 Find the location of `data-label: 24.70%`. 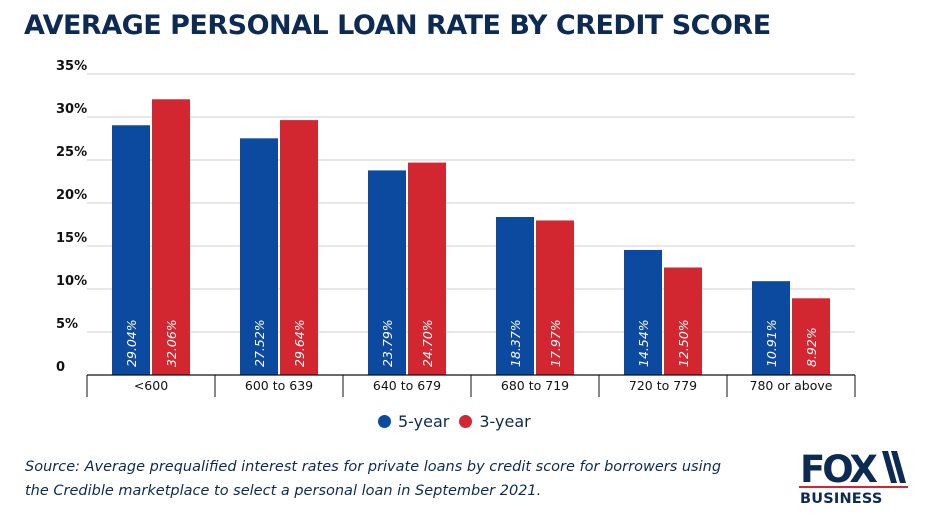

data-label: 24.70% is located at coordinates (427, 343).